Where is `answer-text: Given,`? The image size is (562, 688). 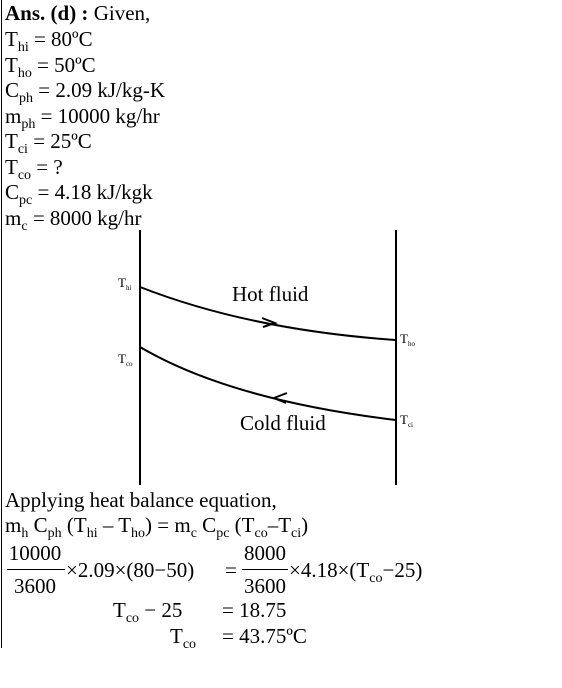 answer-text: Given, is located at coordinates (122, 13).